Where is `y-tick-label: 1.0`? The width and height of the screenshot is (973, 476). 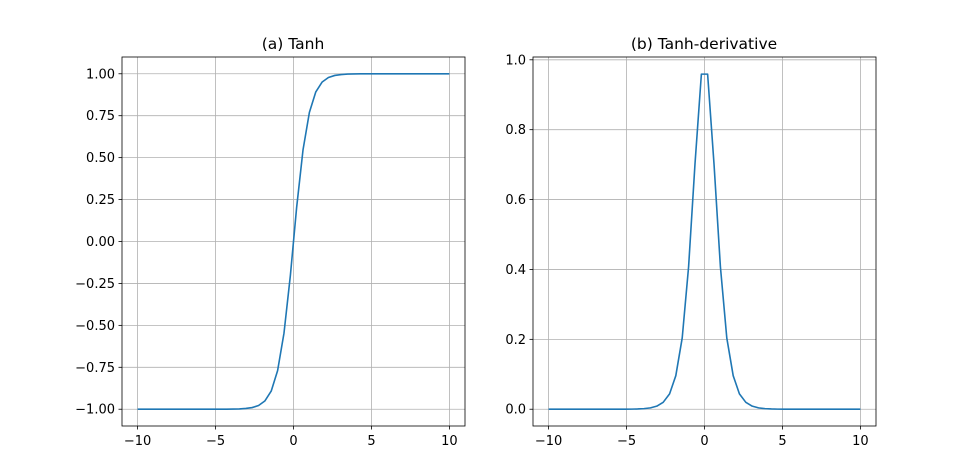
y-tick-label: 1.0 is located at coordinates (515, 60).